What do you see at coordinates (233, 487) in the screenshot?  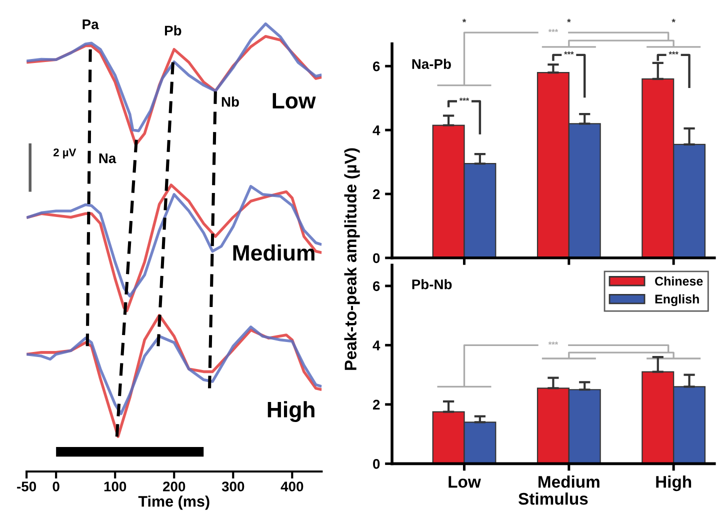 I see `x-tick-label: 300` at bounding box center [233, 487].